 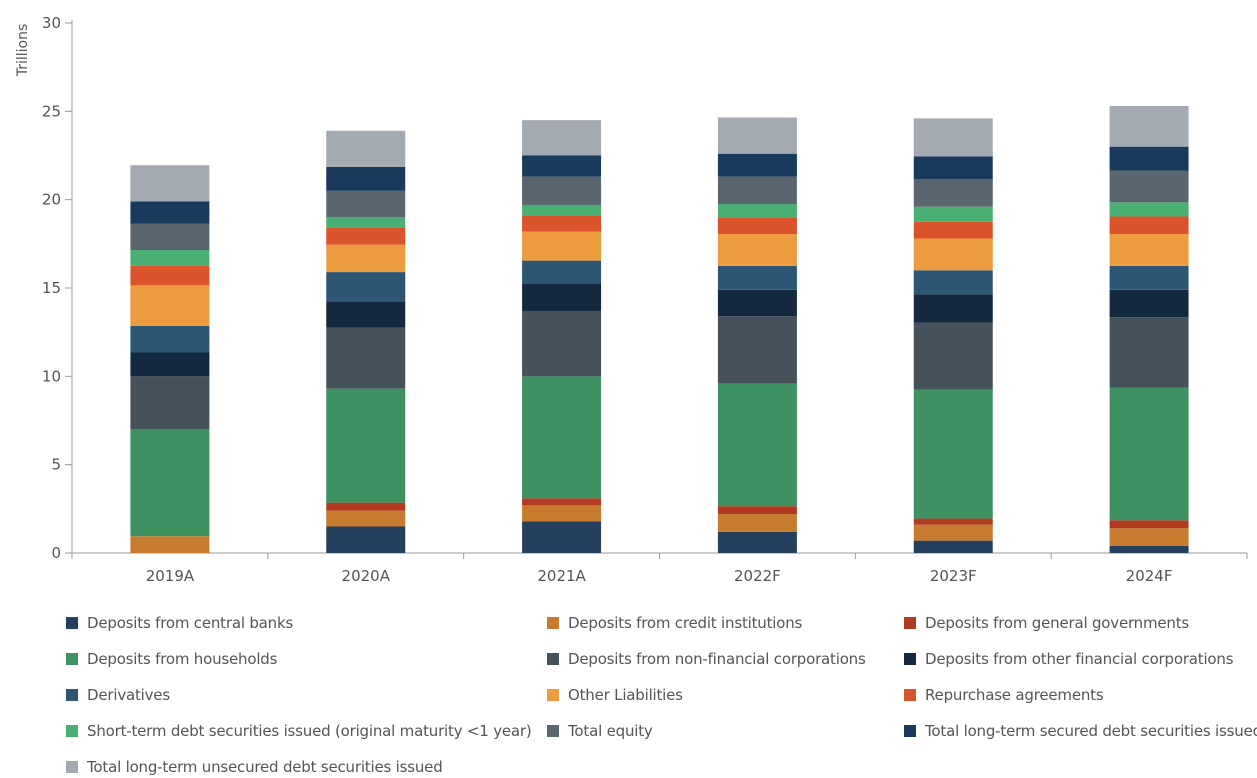 I want to click on legend-item: Total equity, so click(x=600, y=731).